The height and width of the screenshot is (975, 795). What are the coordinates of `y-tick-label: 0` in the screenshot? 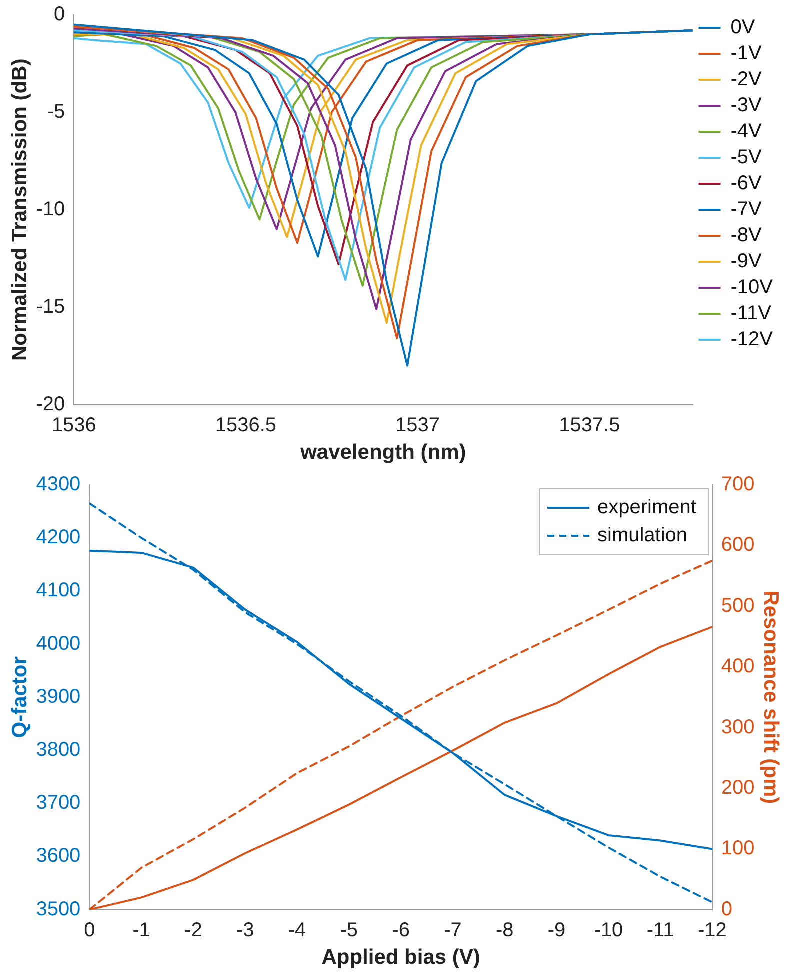 It's located at (60, 15).